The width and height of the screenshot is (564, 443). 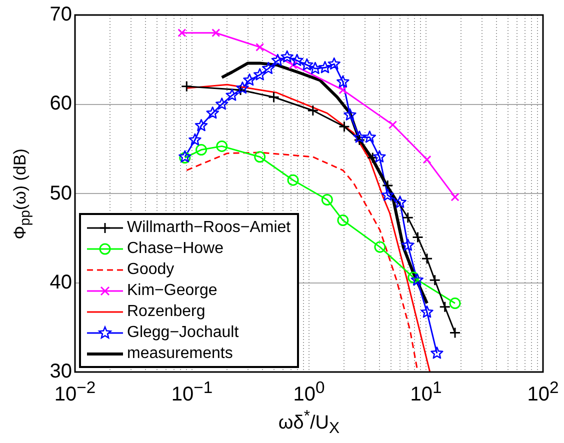 I want to click on x-axis-title: ωδ$^{*}$/U$_{X}$, so click(x=309, y=423).